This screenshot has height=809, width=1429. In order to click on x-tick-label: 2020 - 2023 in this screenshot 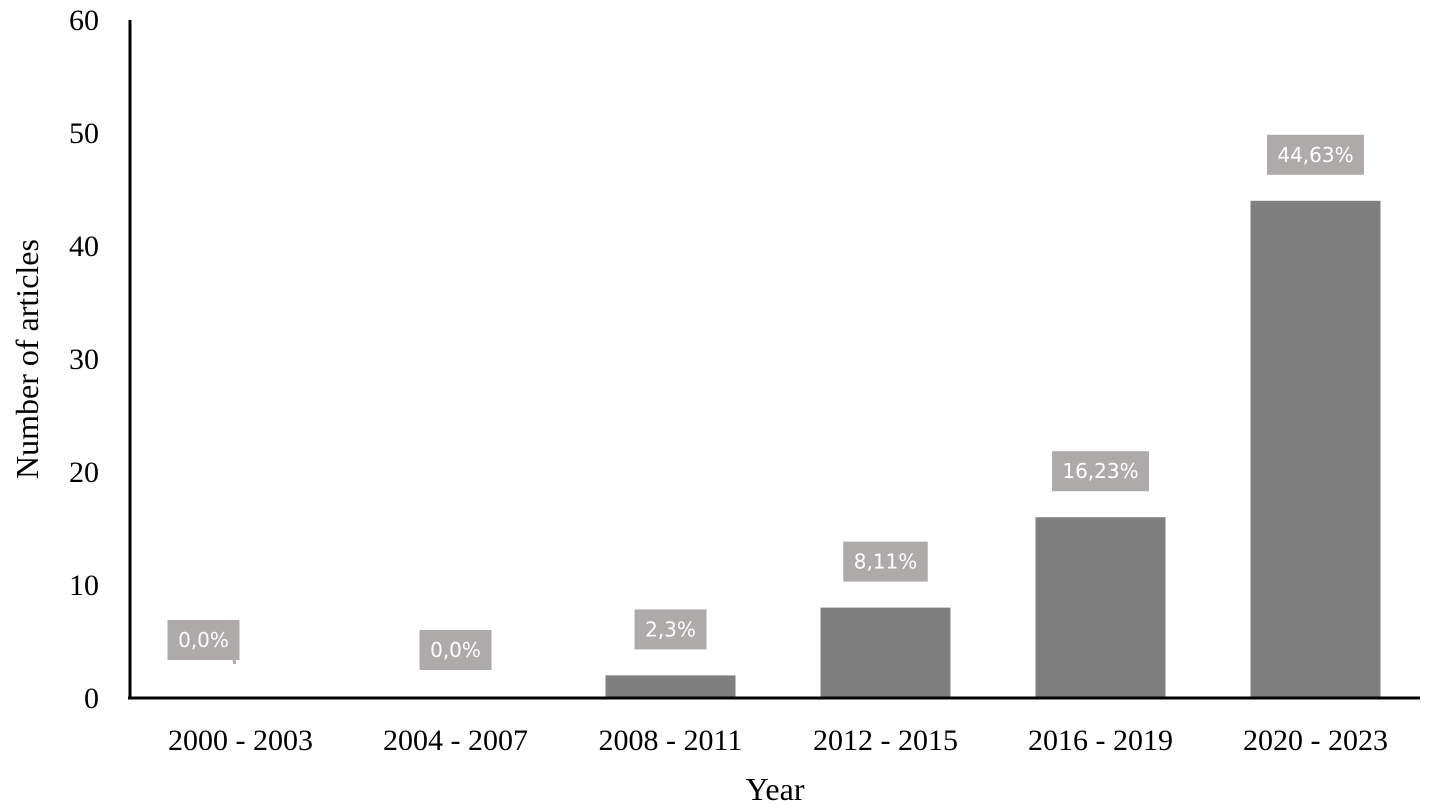, I will do `click(1315, 740)`.